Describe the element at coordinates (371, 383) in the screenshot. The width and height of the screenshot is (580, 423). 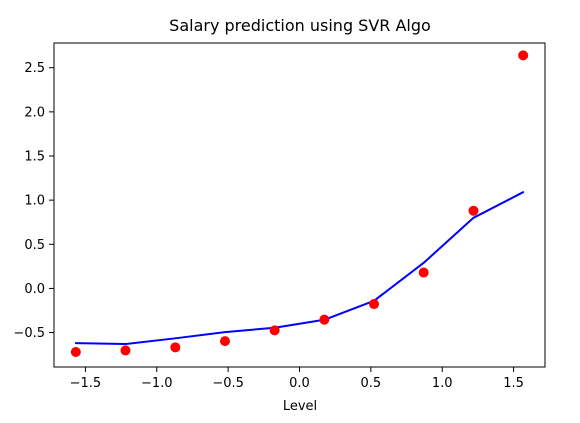
I see `x-tick-label: 0.5` at that location.